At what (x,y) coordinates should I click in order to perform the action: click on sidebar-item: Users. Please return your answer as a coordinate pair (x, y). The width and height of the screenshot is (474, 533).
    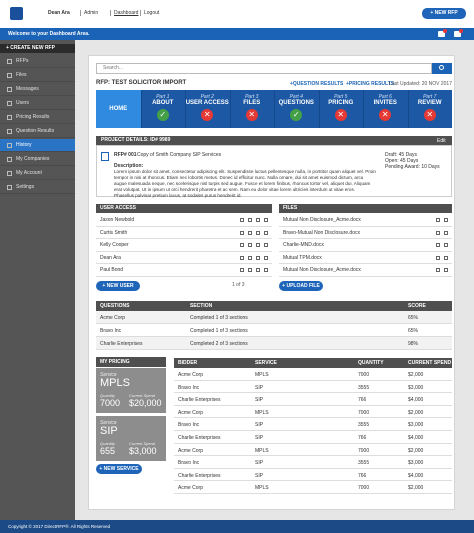
    Looking at the image, I should click on (37, 103).